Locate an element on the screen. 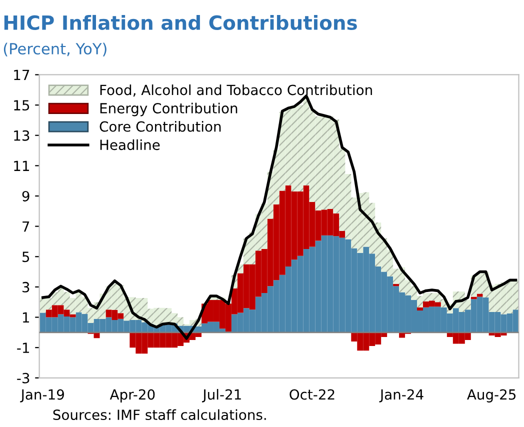 The width and height of the screenshot is (524, 427). legend-label: Food, Alcohol and Tobacco Contribution is located at coordinates (236, 90).